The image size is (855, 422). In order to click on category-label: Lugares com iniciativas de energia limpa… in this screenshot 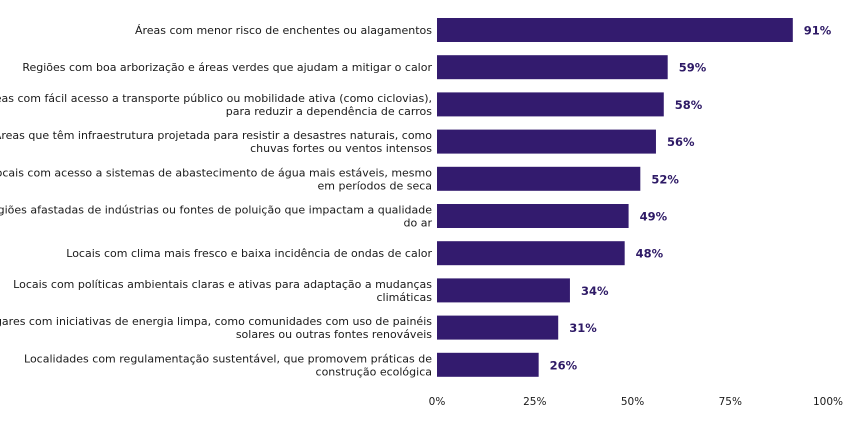, I will do `click(216, 328)`.